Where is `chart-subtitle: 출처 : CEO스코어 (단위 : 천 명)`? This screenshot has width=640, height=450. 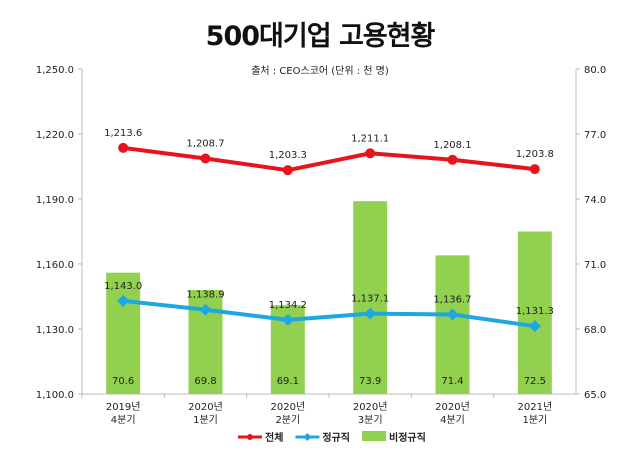
chart-subtitle: 출처 : CEO스코어 (단위 : 천 명) is located at coordinates (320, 70).